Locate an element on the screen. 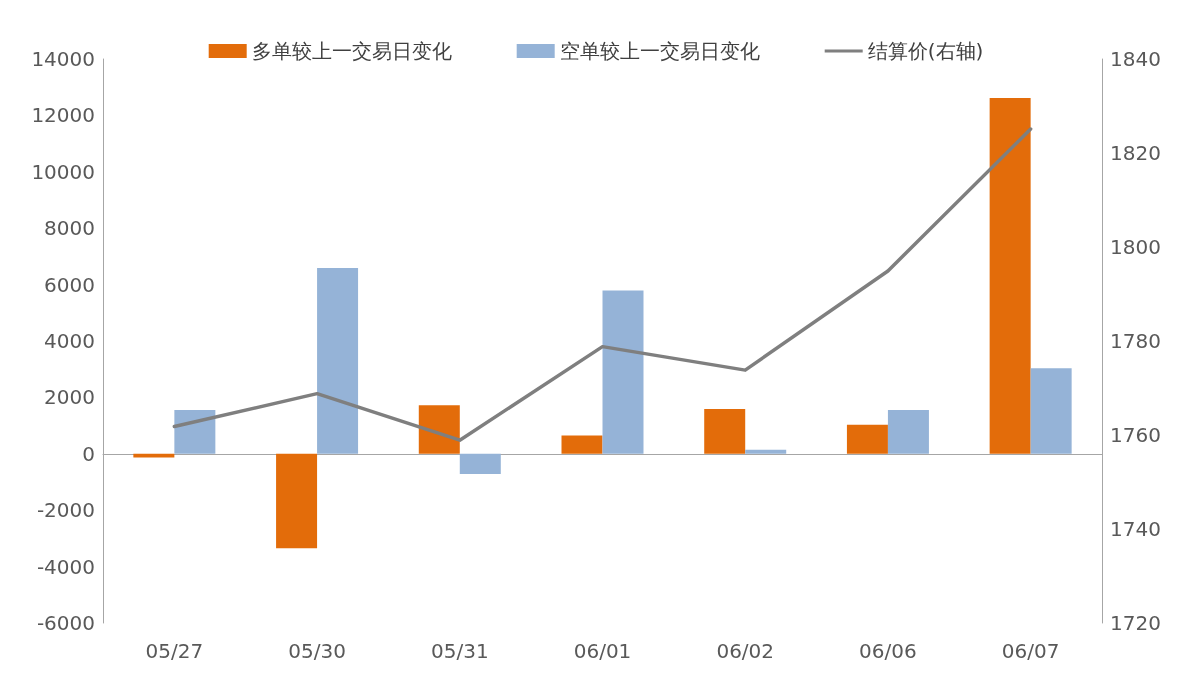 The width and height of the screenshot is (1192, 688). x-tick-label: 05/31 is located at coordinates (459, 651).